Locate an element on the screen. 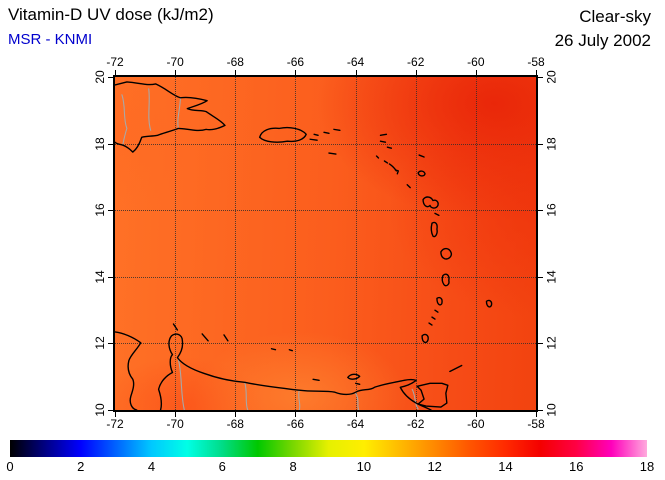 The width and height of the screenshot is (665, 480). colorbar-tick-label: 4 is located at coordinates (151, 466).